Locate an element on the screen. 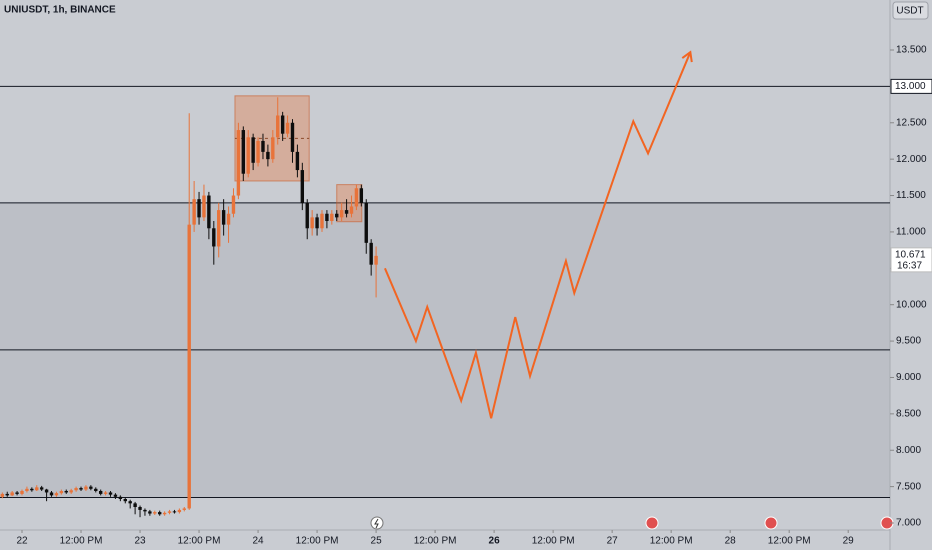 The width and height of the screenshot is (932, 550). currency: USDT is located at coordinates (909, 11).